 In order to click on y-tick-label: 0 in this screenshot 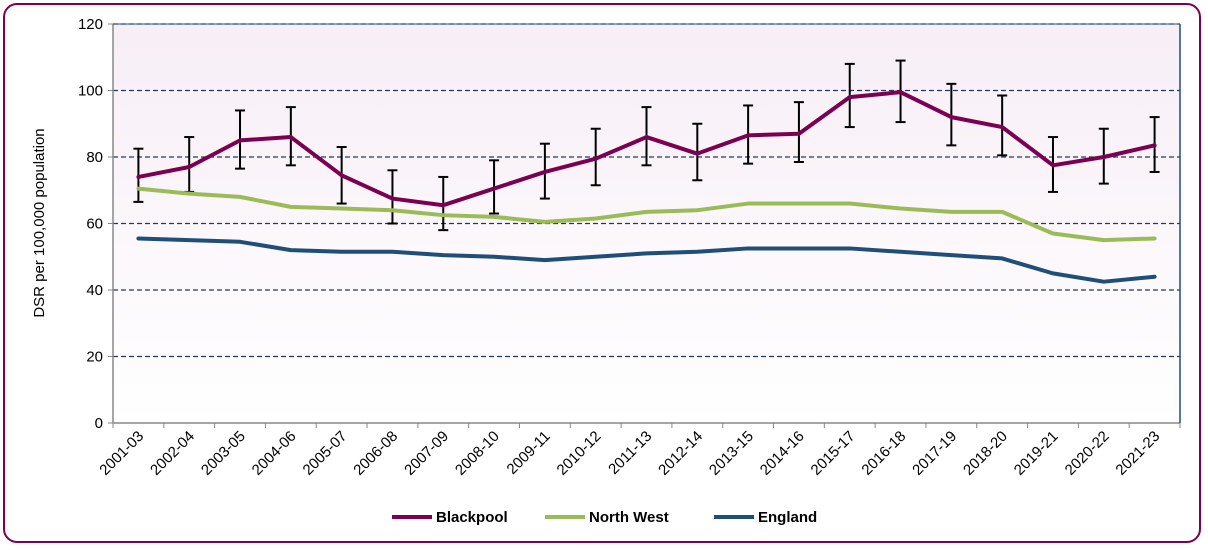, I will do `click(99, 423)`.